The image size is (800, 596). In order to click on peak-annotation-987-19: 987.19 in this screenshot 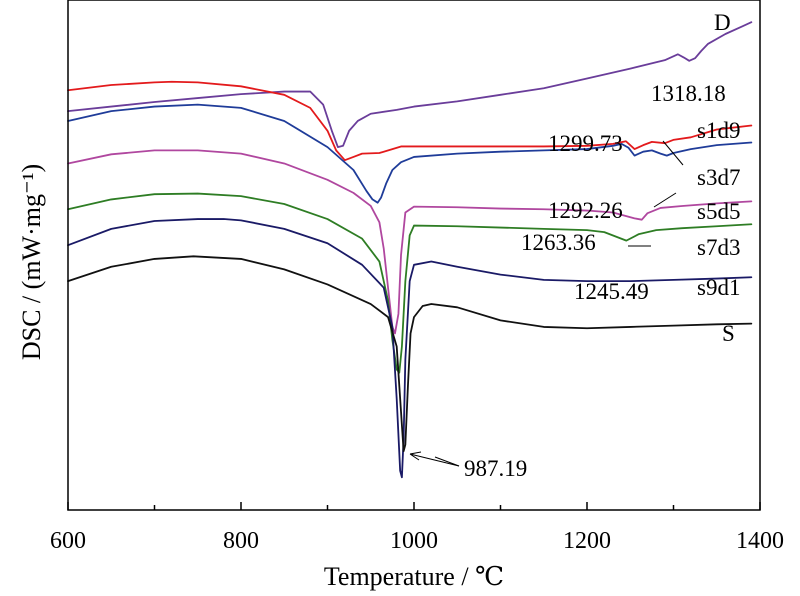, I will do `click(495, 468)`.